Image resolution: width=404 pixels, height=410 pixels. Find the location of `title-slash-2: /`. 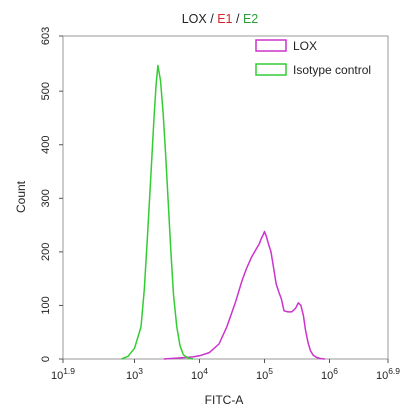

title-slash-2: / is located at coordinates (238, 19).